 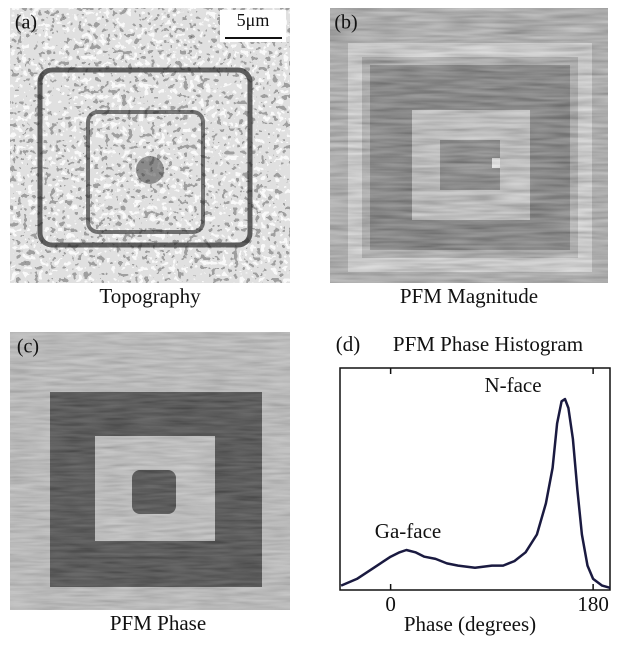 What do you see at coordinates (348, 344) in the screenshot?
I see `panel-label: (d)` at bounding box center [348, 344].